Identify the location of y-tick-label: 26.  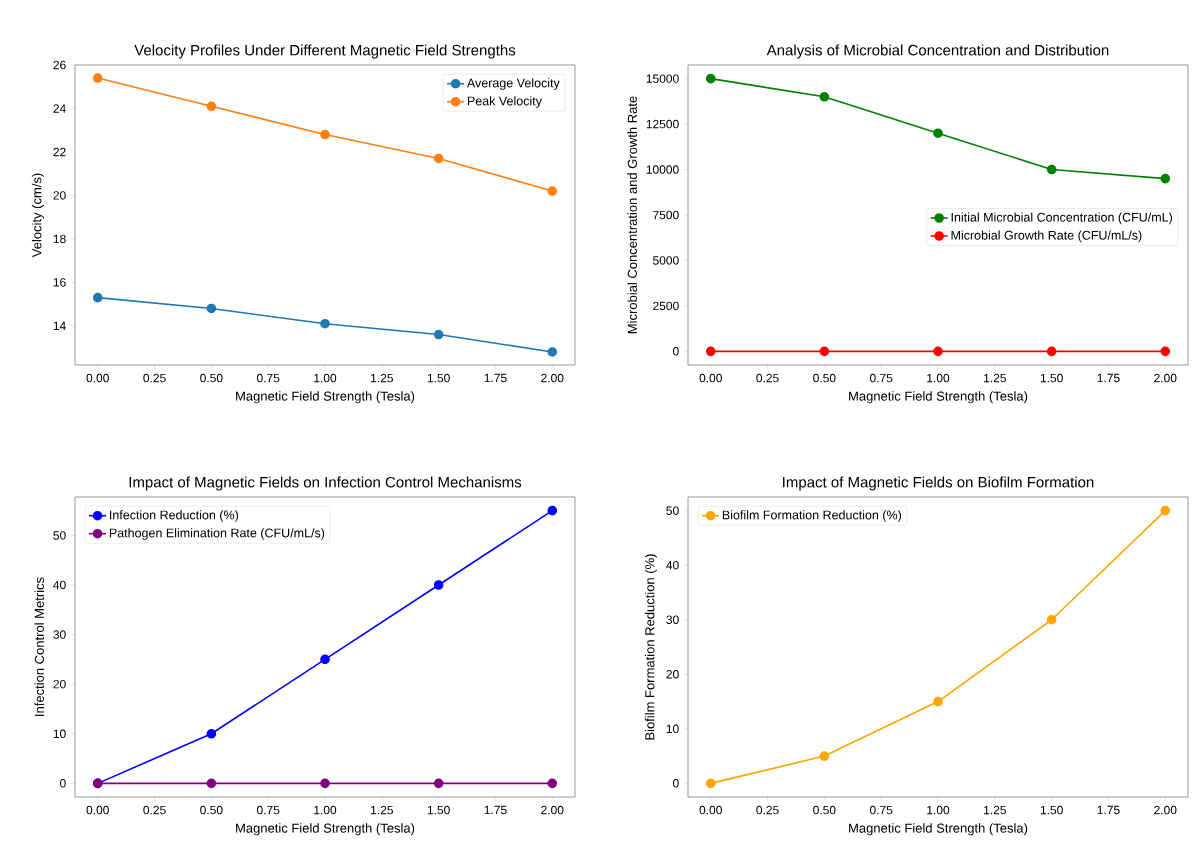
(59, 65).